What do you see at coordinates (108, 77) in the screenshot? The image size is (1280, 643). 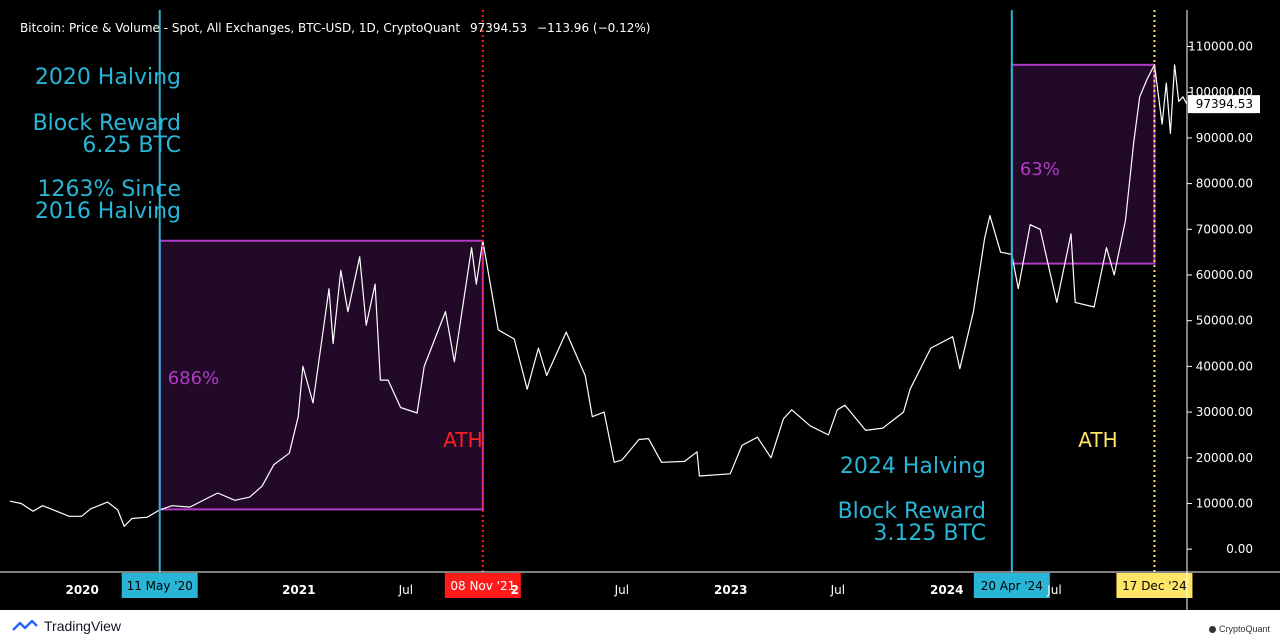 I see `annotation-h2020-title: 2020 Halving` at bounding box center [108, 77].